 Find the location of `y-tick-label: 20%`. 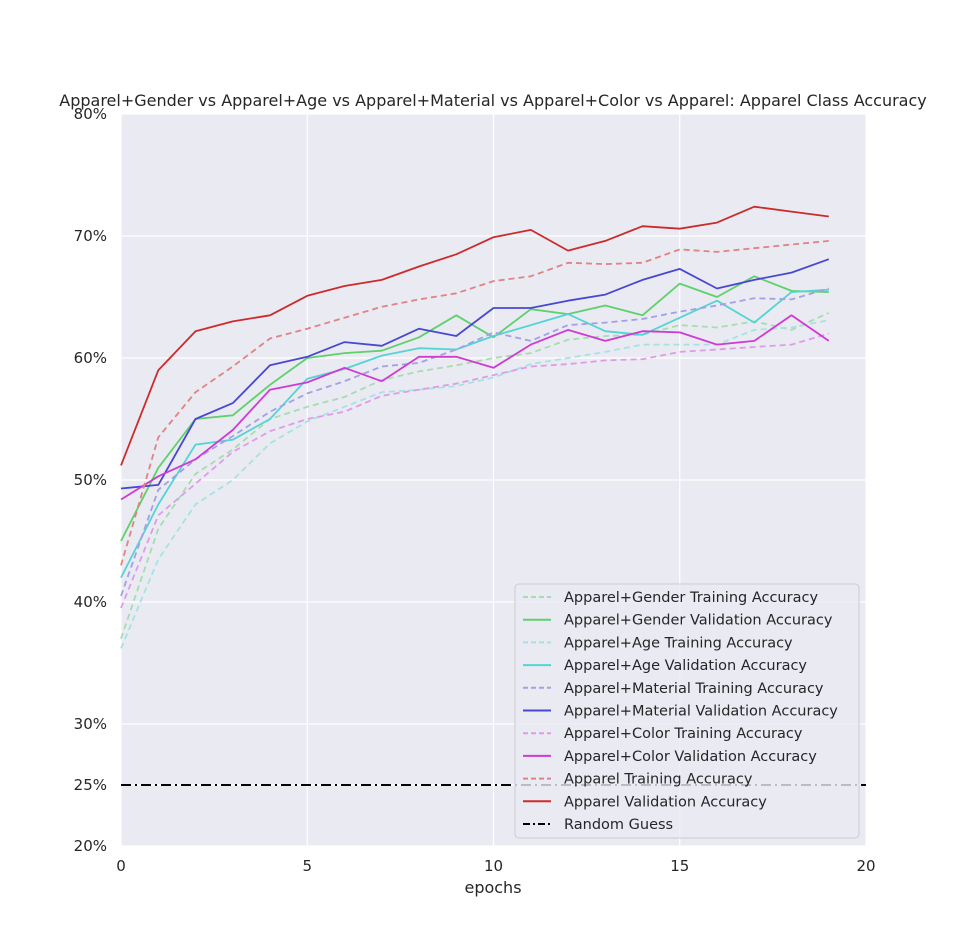

y-tick-label: 20% is located at coordinates (90, 846).